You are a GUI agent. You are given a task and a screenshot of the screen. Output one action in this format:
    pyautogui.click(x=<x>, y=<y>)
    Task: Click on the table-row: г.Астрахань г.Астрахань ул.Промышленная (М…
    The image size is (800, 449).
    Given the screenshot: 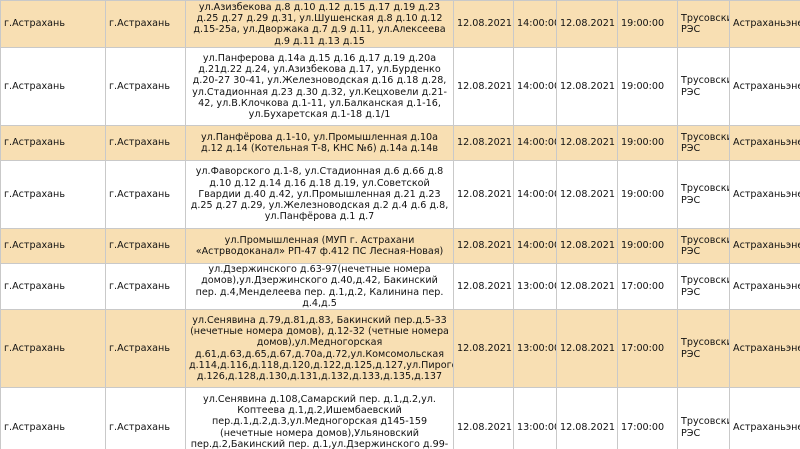 What is the action you would take?
    pyautogui.click(x=400, y=246)
    